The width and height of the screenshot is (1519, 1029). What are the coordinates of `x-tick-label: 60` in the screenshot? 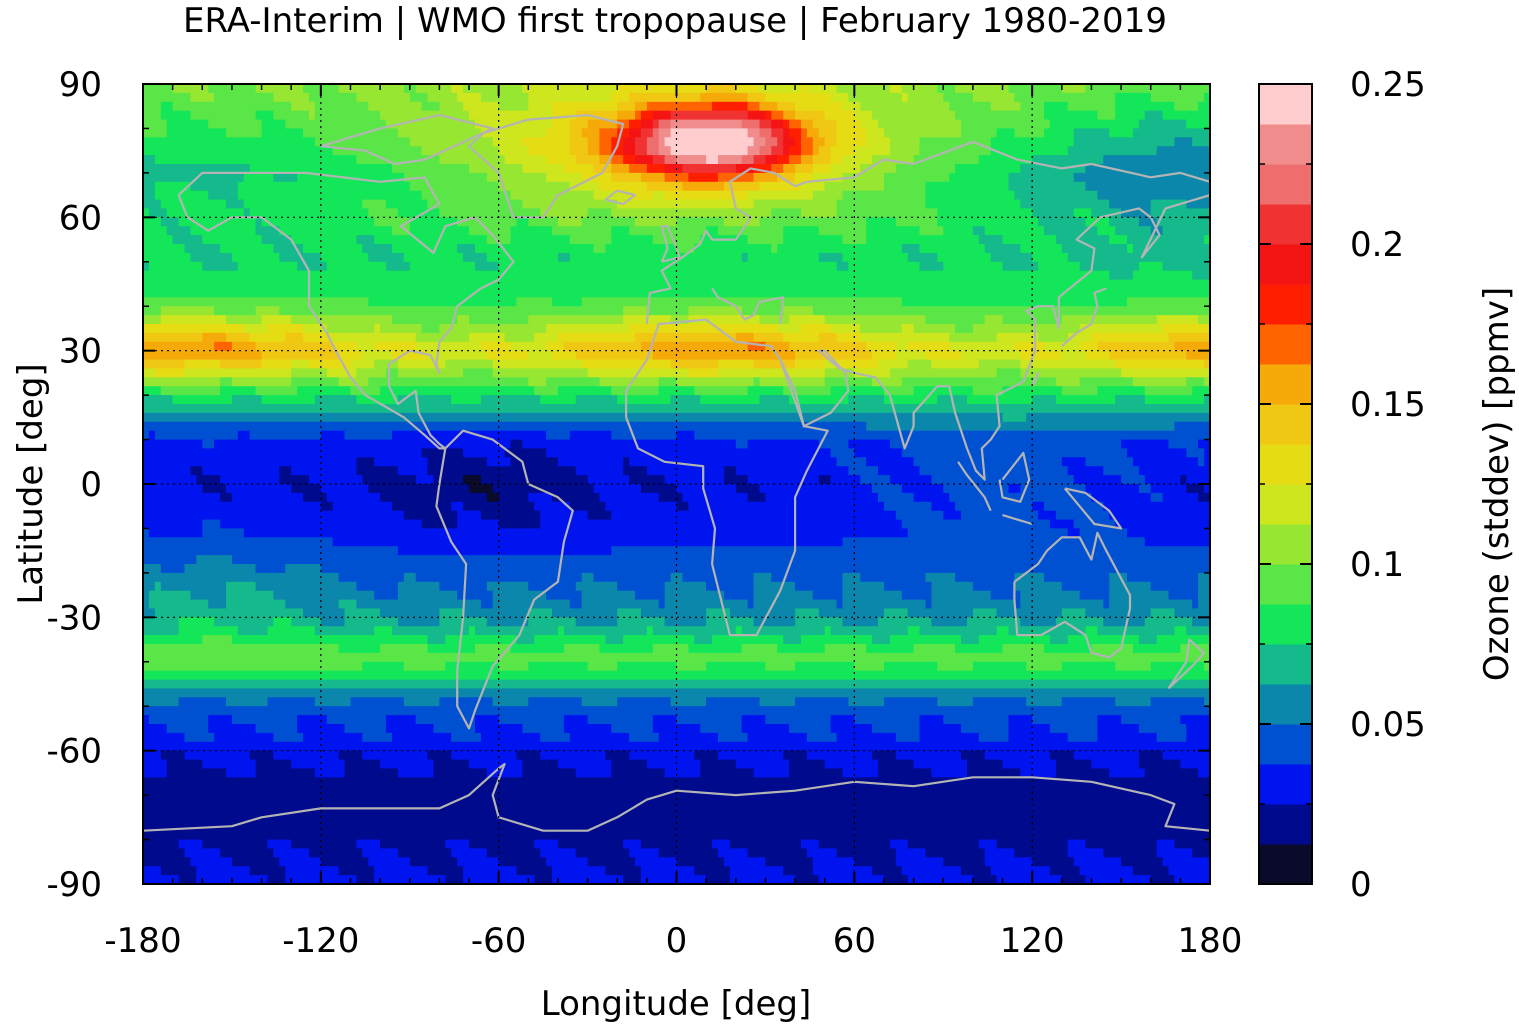 It's located at (854, 941).